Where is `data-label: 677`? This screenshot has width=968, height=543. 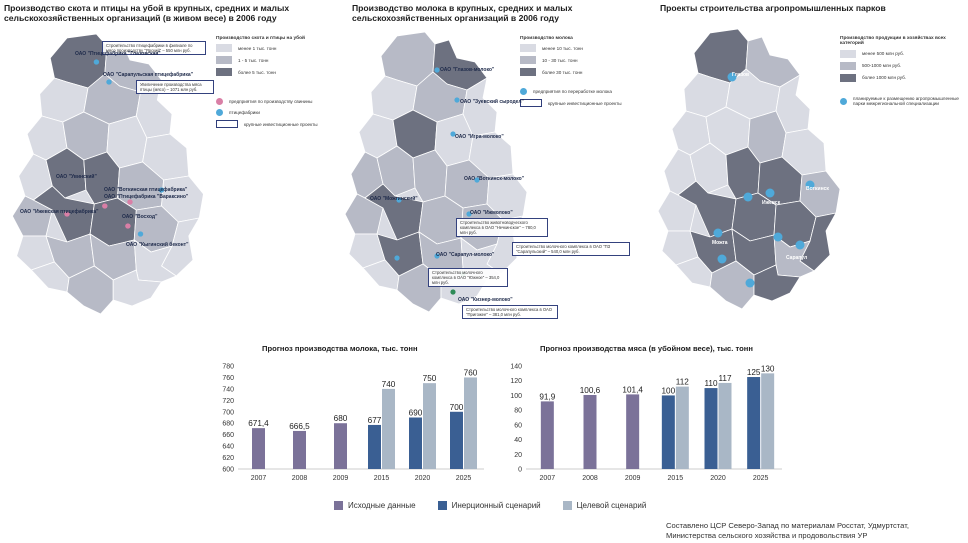
data-label: 677 is located at coordinates (375, 420).